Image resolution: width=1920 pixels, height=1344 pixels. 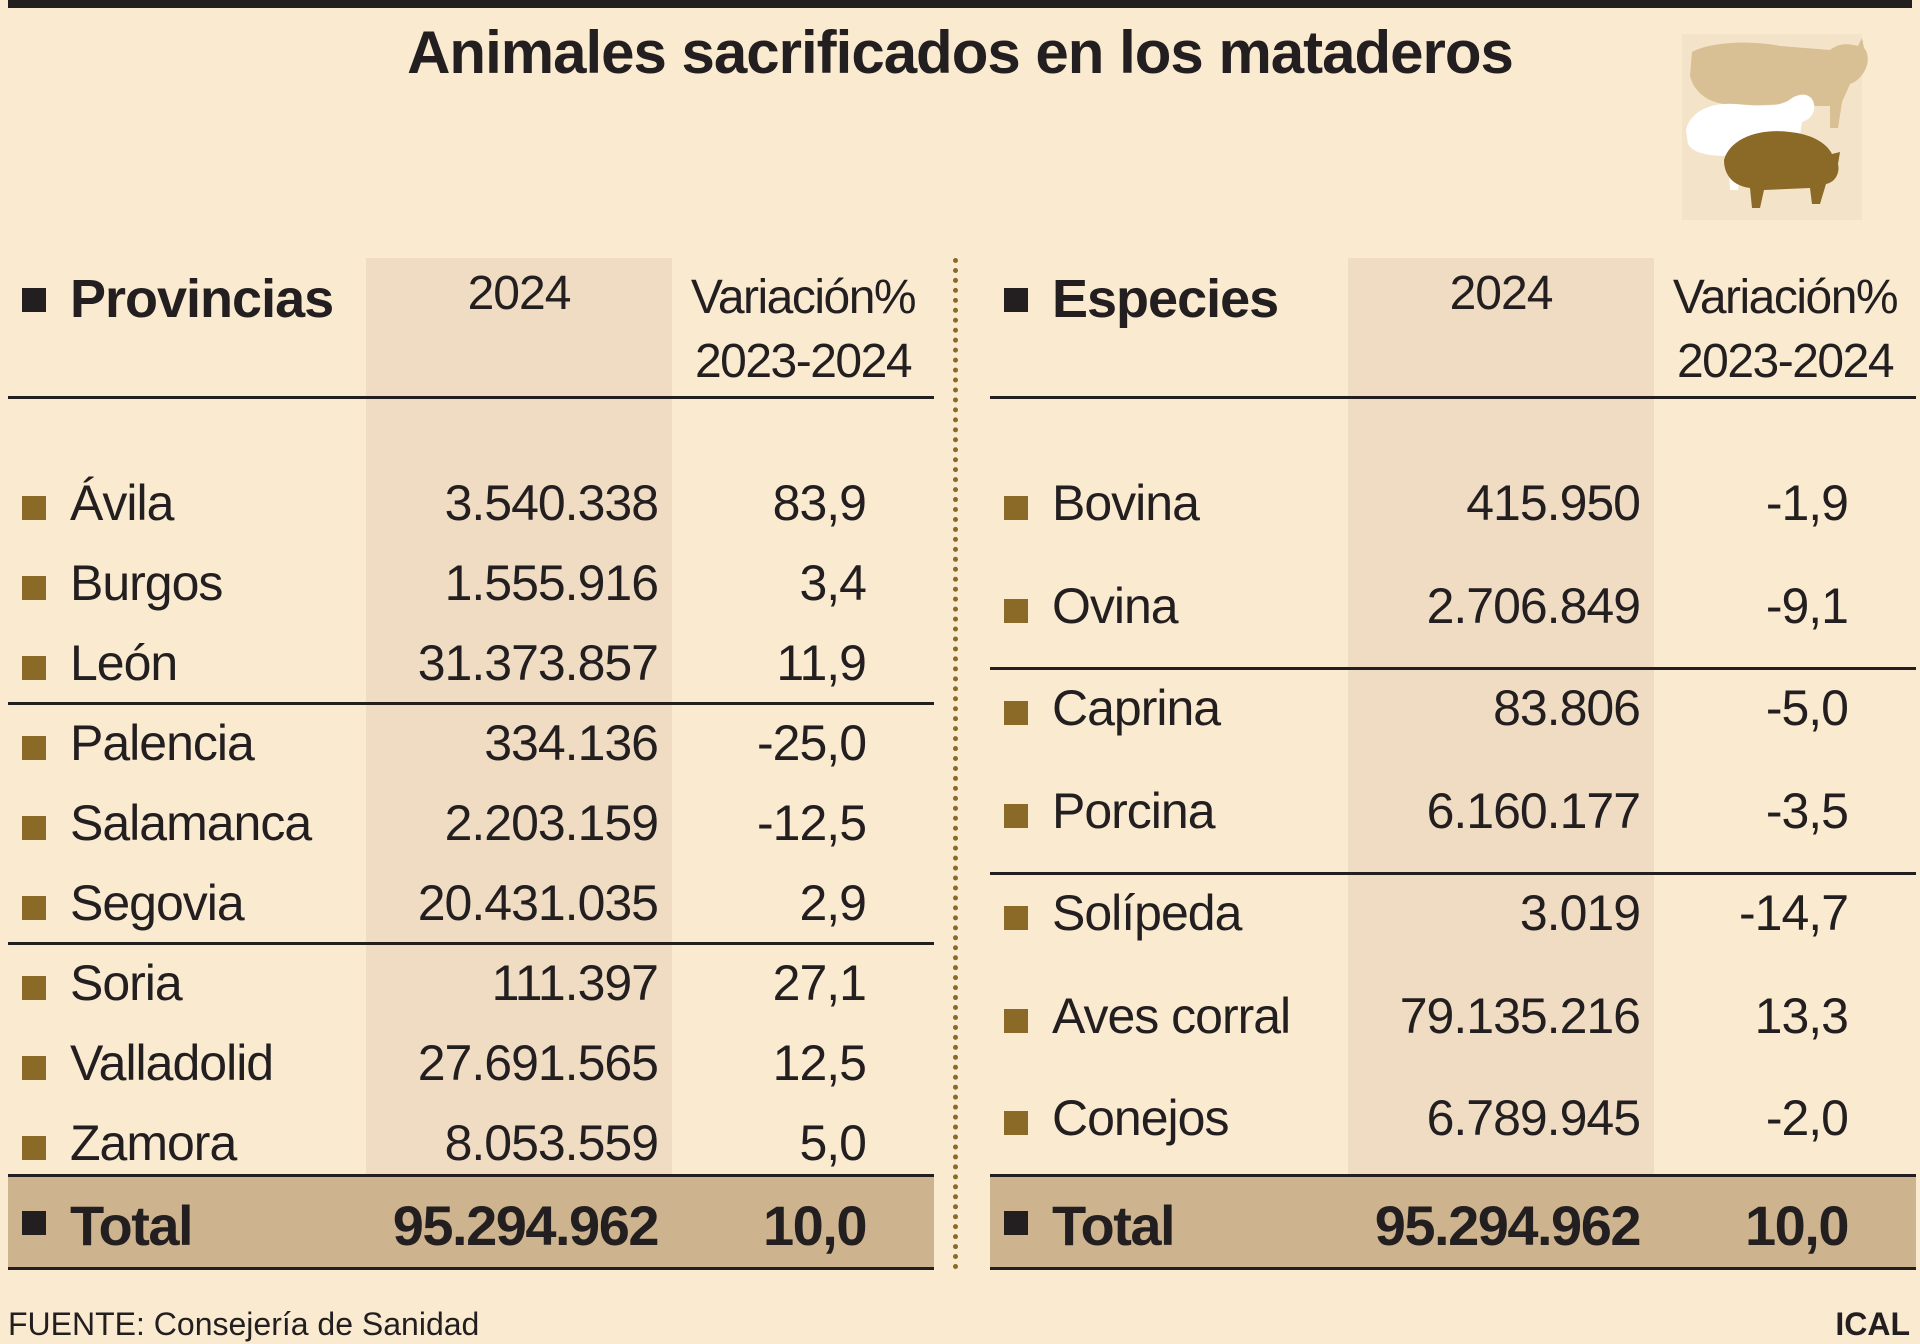 What do you see at coordinates (538, 903) in the screenshot?
I see `row-value: 20.431.035` at bounding box center [538, 903].